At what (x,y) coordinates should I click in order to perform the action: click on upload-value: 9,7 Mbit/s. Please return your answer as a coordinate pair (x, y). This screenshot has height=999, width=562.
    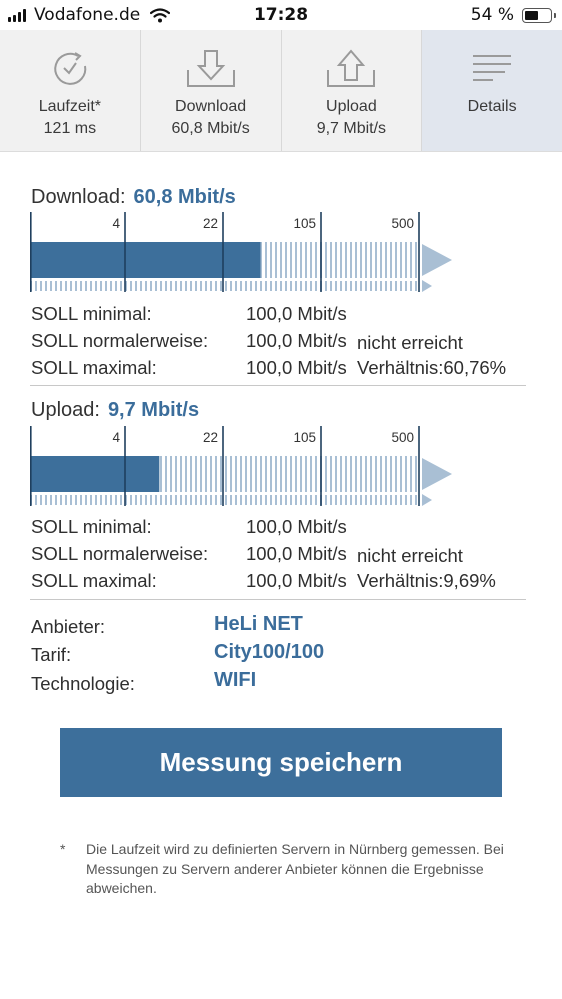
    Looking at the image, I should click on (153, 410).